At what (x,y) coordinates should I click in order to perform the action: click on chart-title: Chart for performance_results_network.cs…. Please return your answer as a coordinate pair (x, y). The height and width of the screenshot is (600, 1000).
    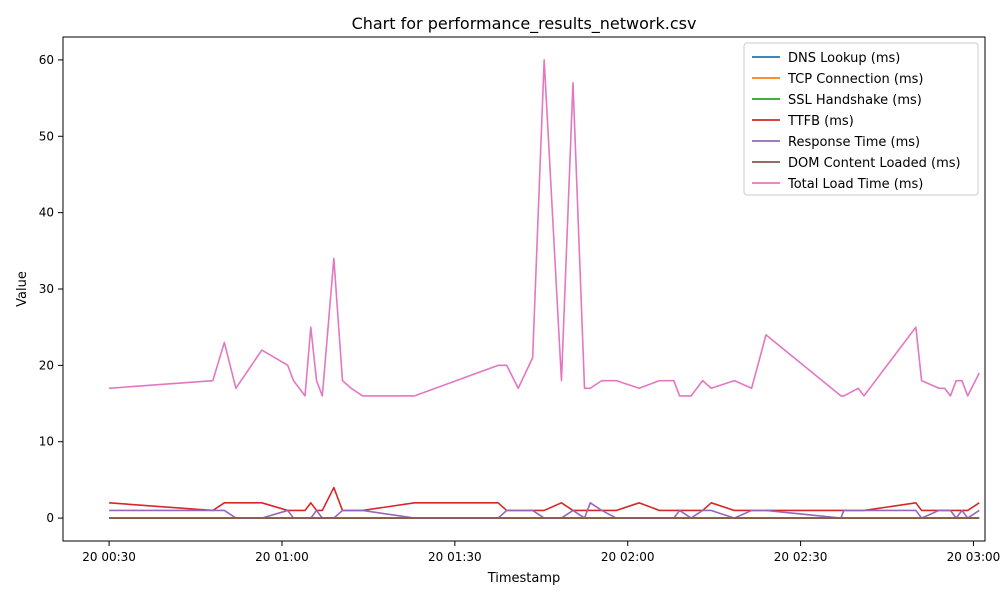
    Looking at the image, I should click on (524, 24).